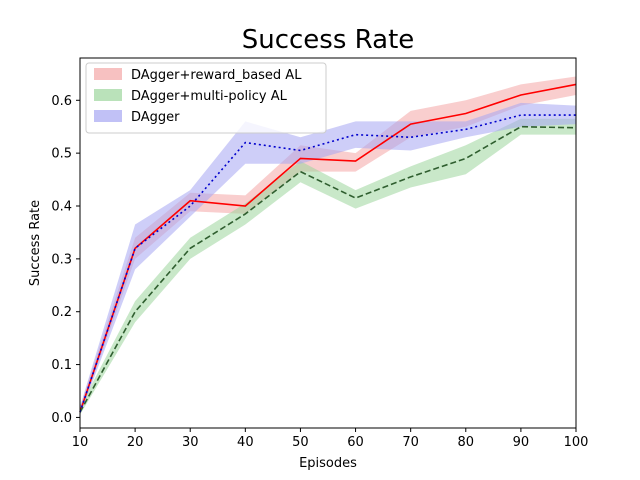 Image resolution: width=640 pixels, height=480 pixels. What do you see at coordinates (61, 101) in the screenshot?
I see `y-tick-label: 0.6` at bounding box center [61, 101].